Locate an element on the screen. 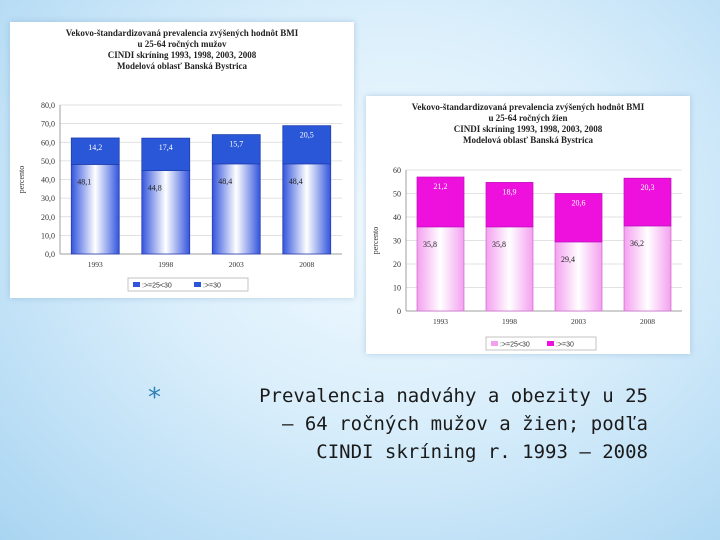 The image size is (720, 540). y-tick-label: 60,0 is located at coordinates (48, 142).